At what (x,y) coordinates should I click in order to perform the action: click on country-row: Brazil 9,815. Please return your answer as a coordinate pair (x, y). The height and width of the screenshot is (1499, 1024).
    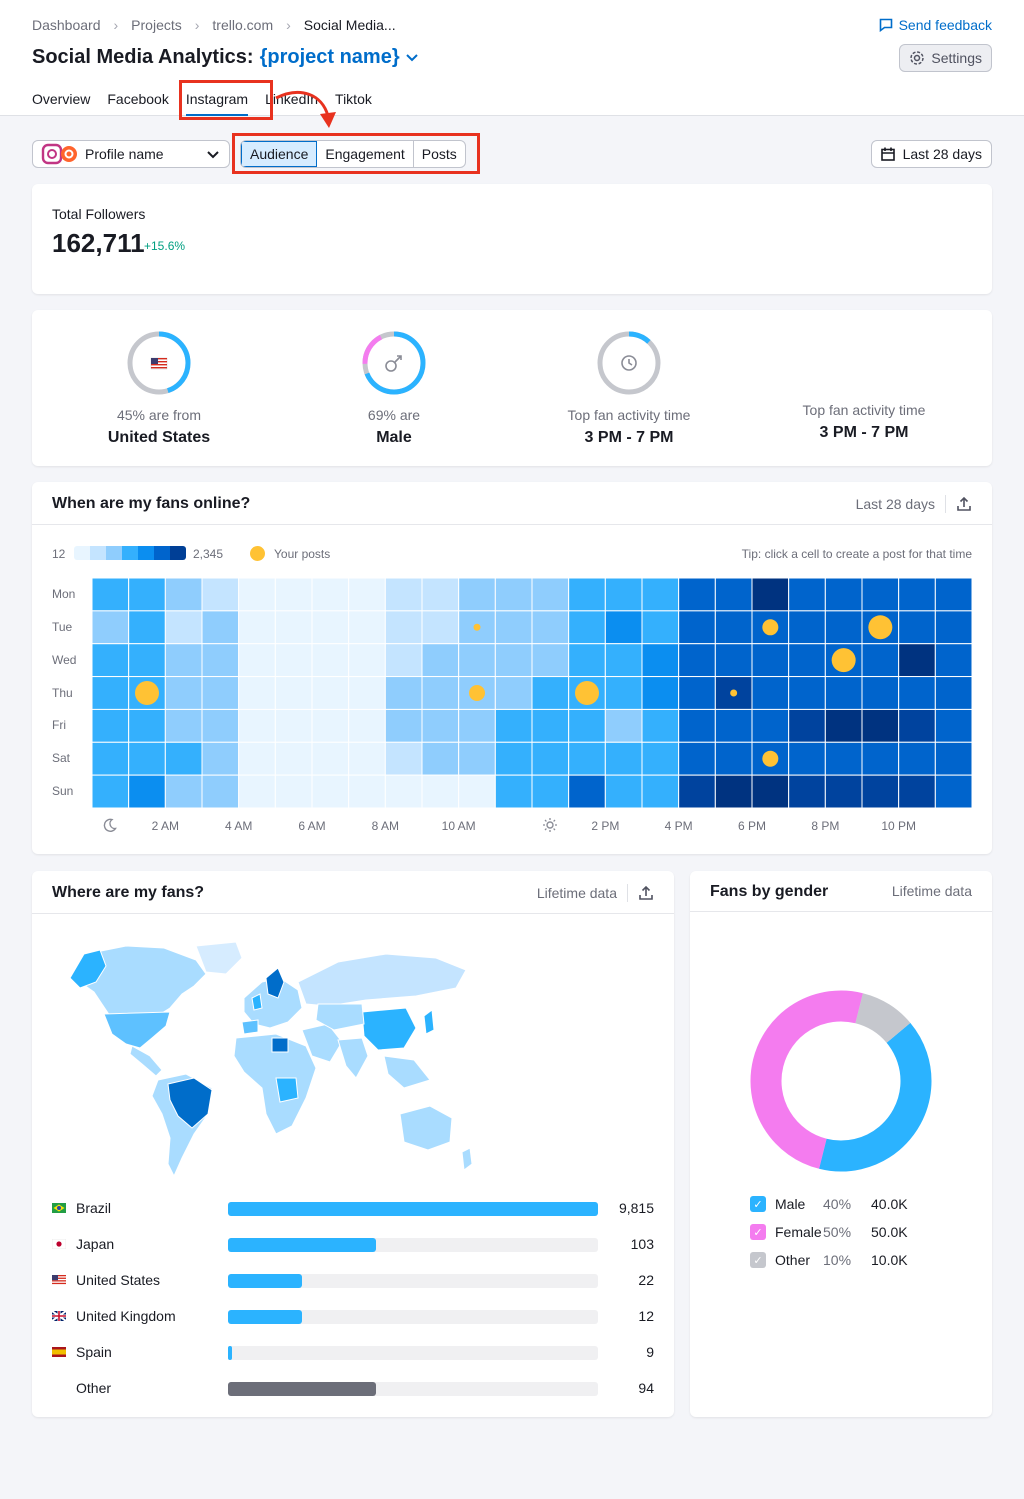
    Looking at the image, I should click on (353, 1208).